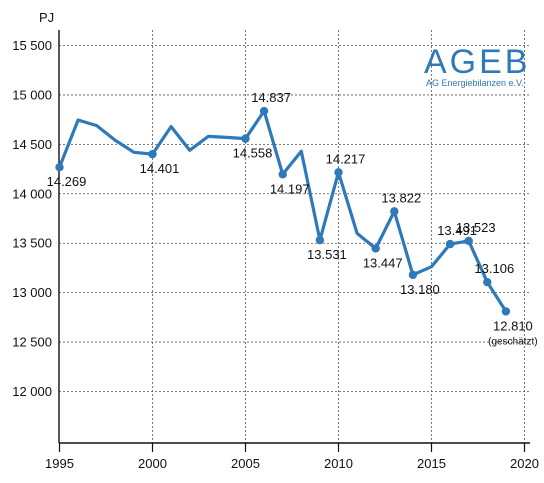 The image size is (544, 483). I want to click on data-label: 13.106, so click(494, 268).